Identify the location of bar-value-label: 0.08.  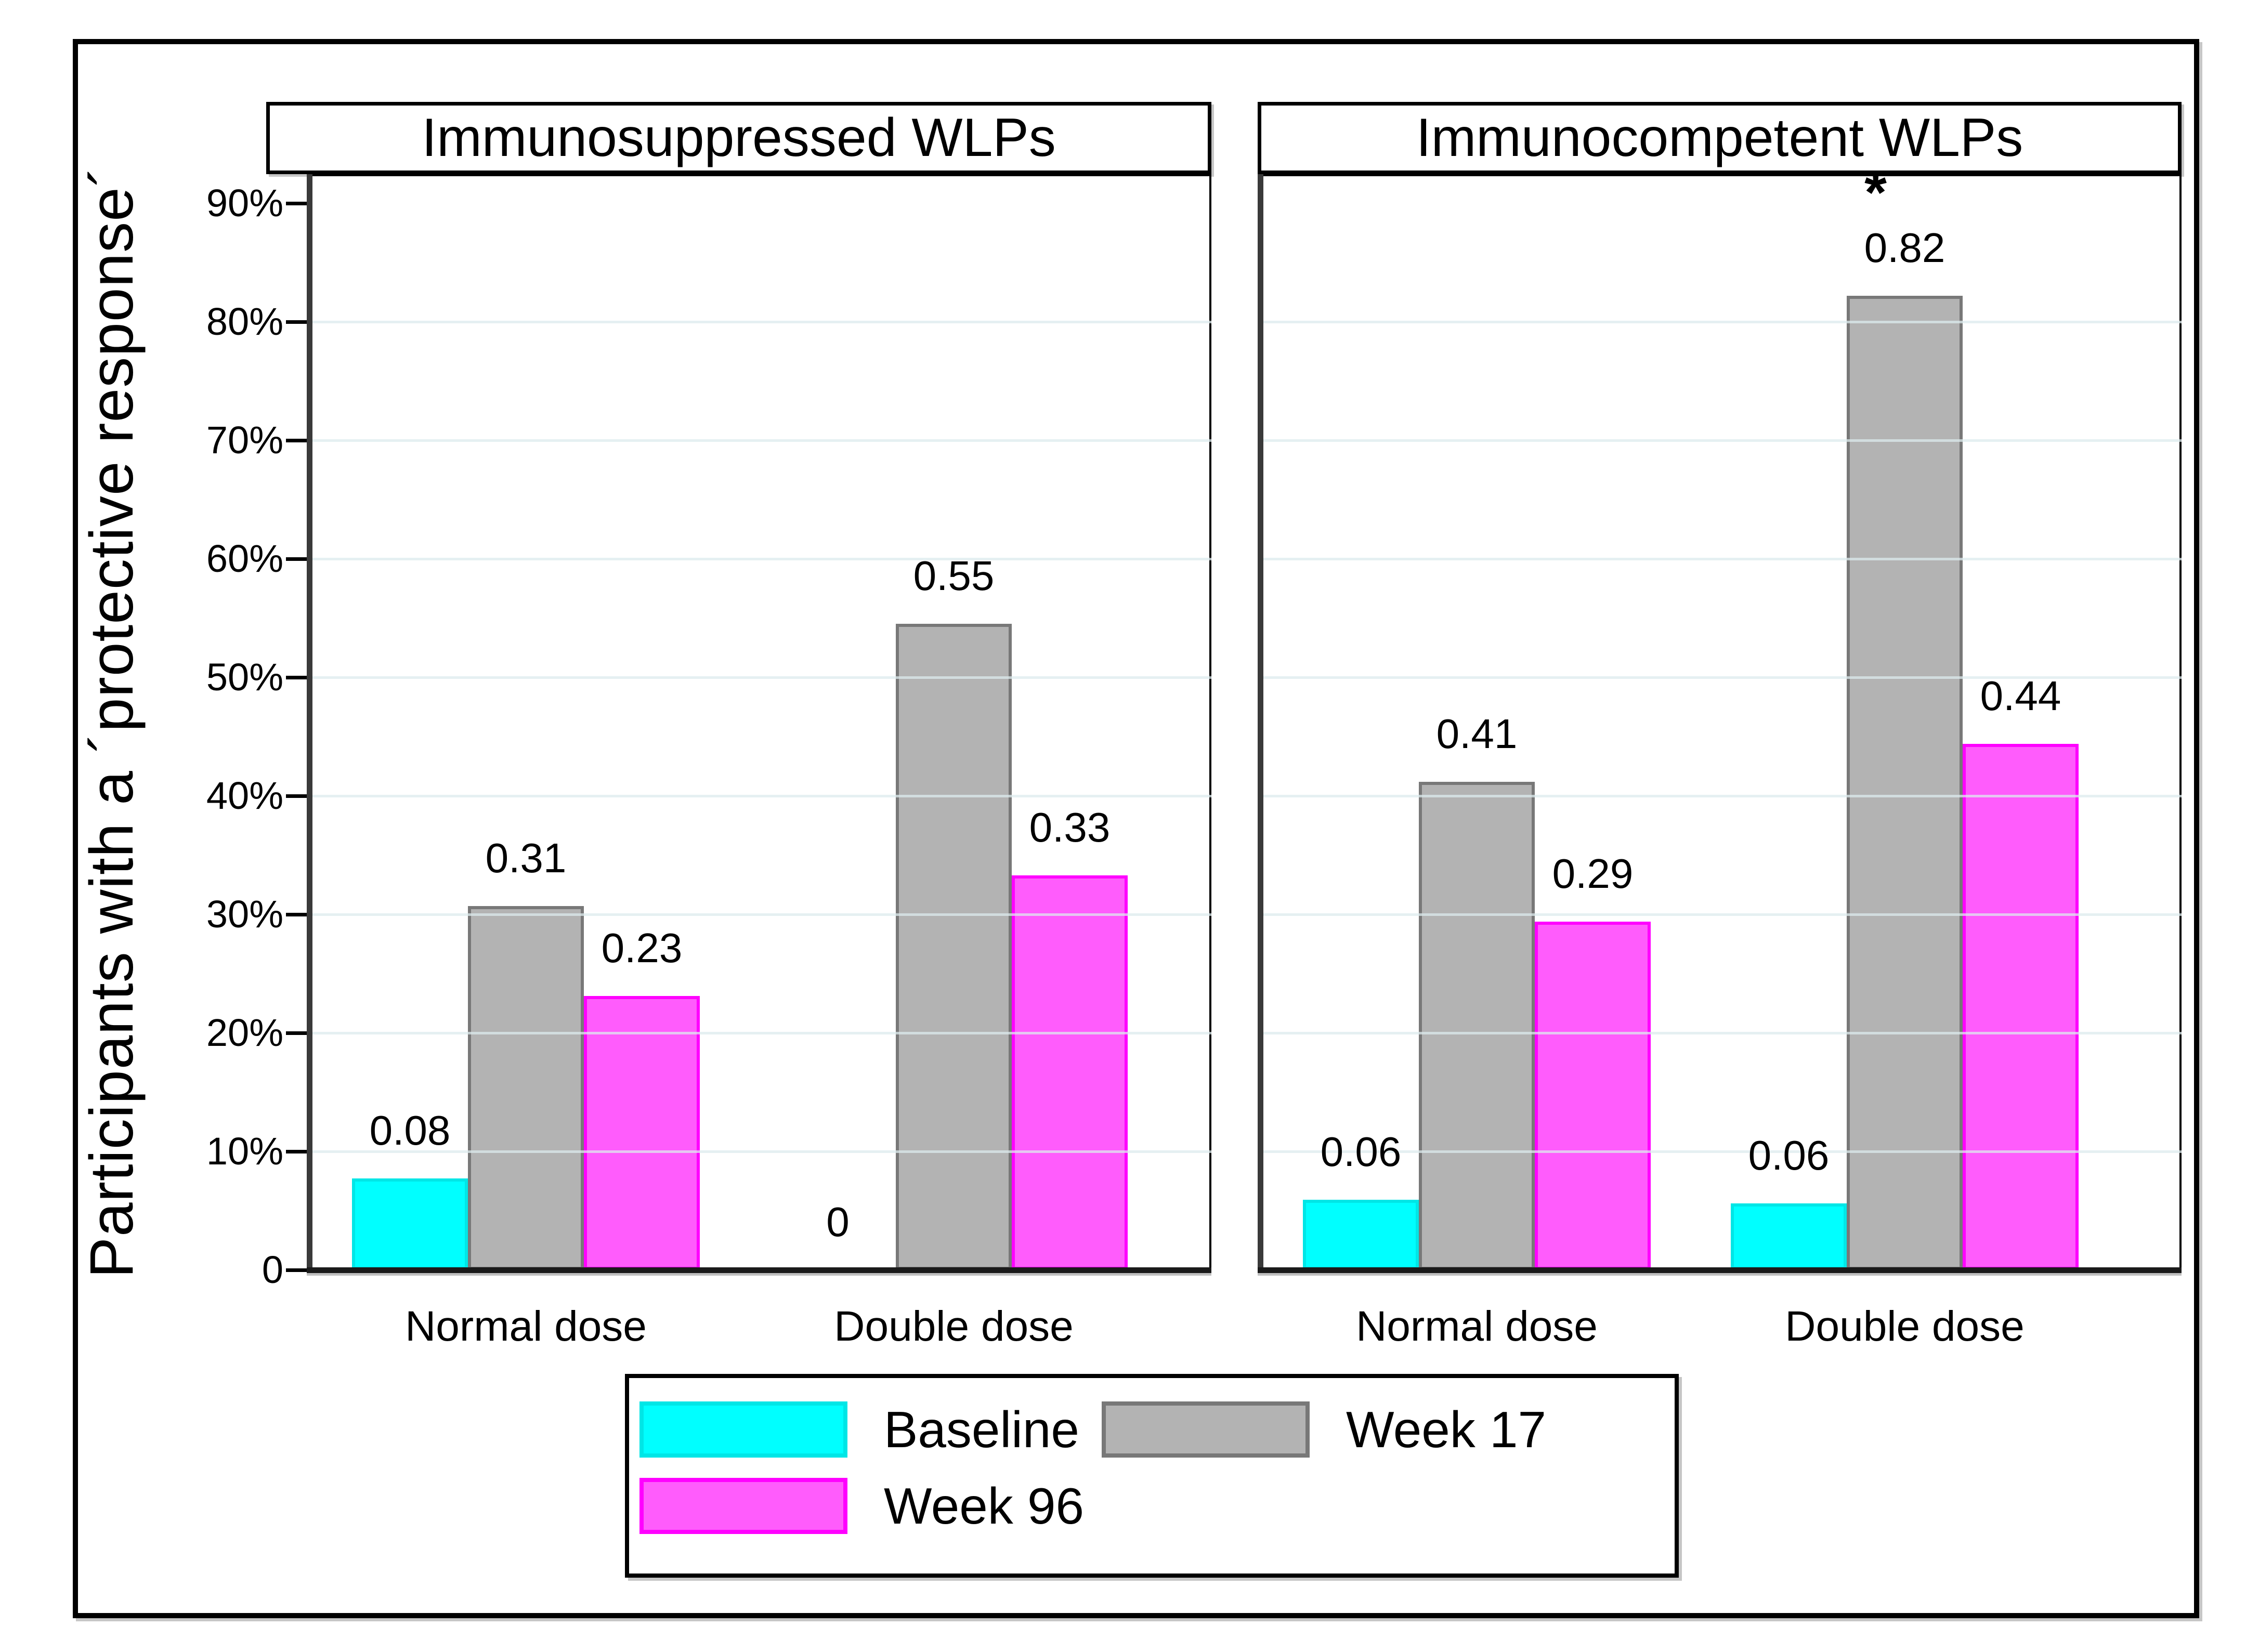
(410, 1131).